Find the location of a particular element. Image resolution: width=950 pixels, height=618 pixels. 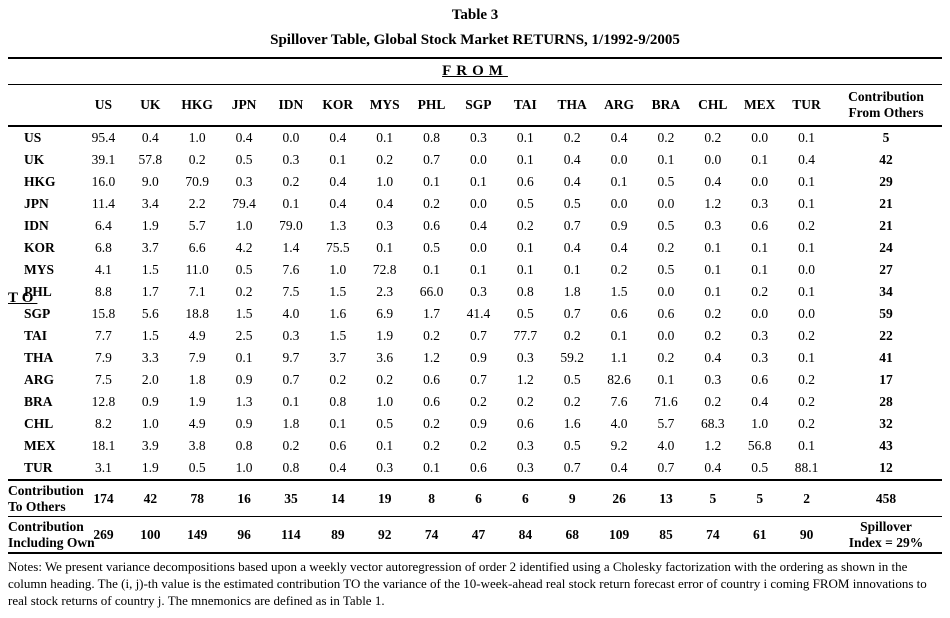

cell-idn-mys: 0.3 is located at coordinates (385, 225).